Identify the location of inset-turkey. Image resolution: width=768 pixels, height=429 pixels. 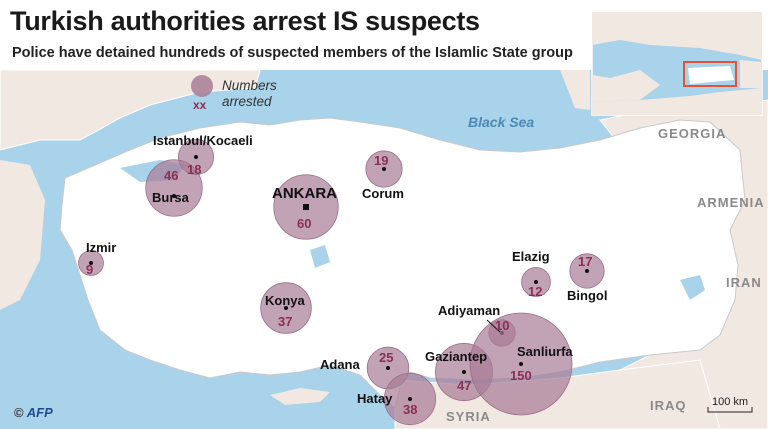
(711, 75).